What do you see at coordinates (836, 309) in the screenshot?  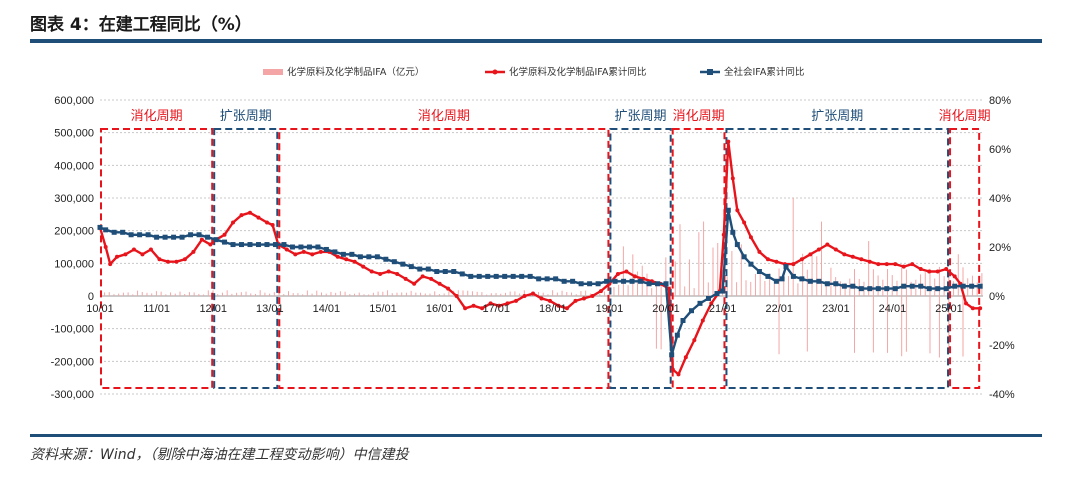 I see `x-axis-tick-label: 23/01` at bounding box center [836, 309].